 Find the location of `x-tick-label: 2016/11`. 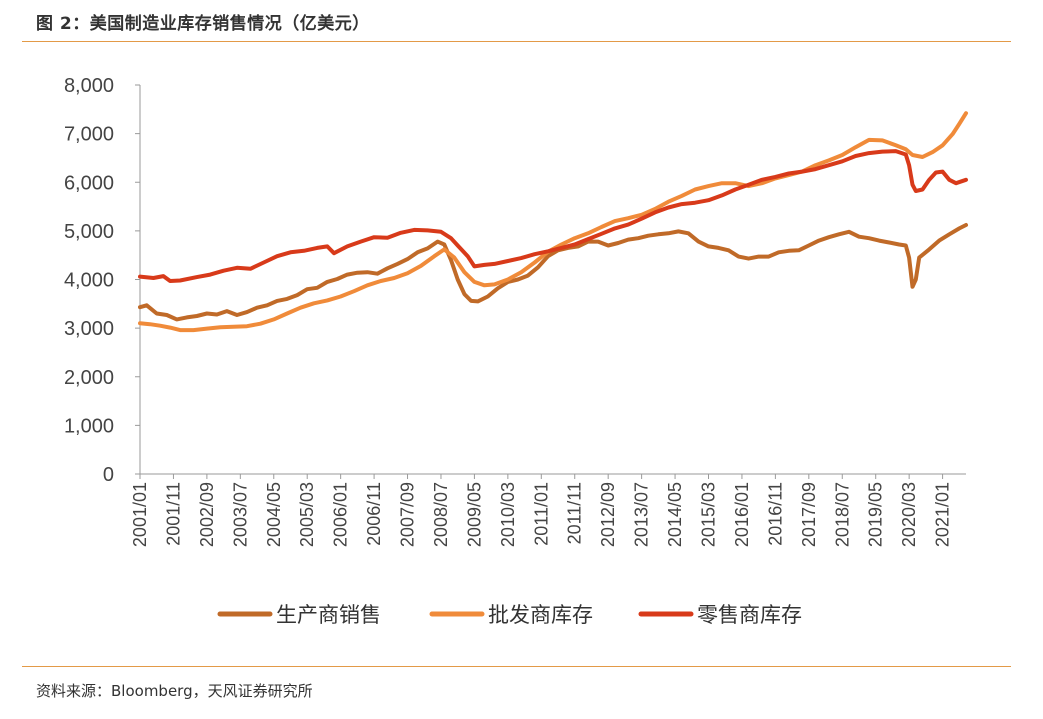

x-tick-label: 2016/11 is located at coordinates (775, 514).